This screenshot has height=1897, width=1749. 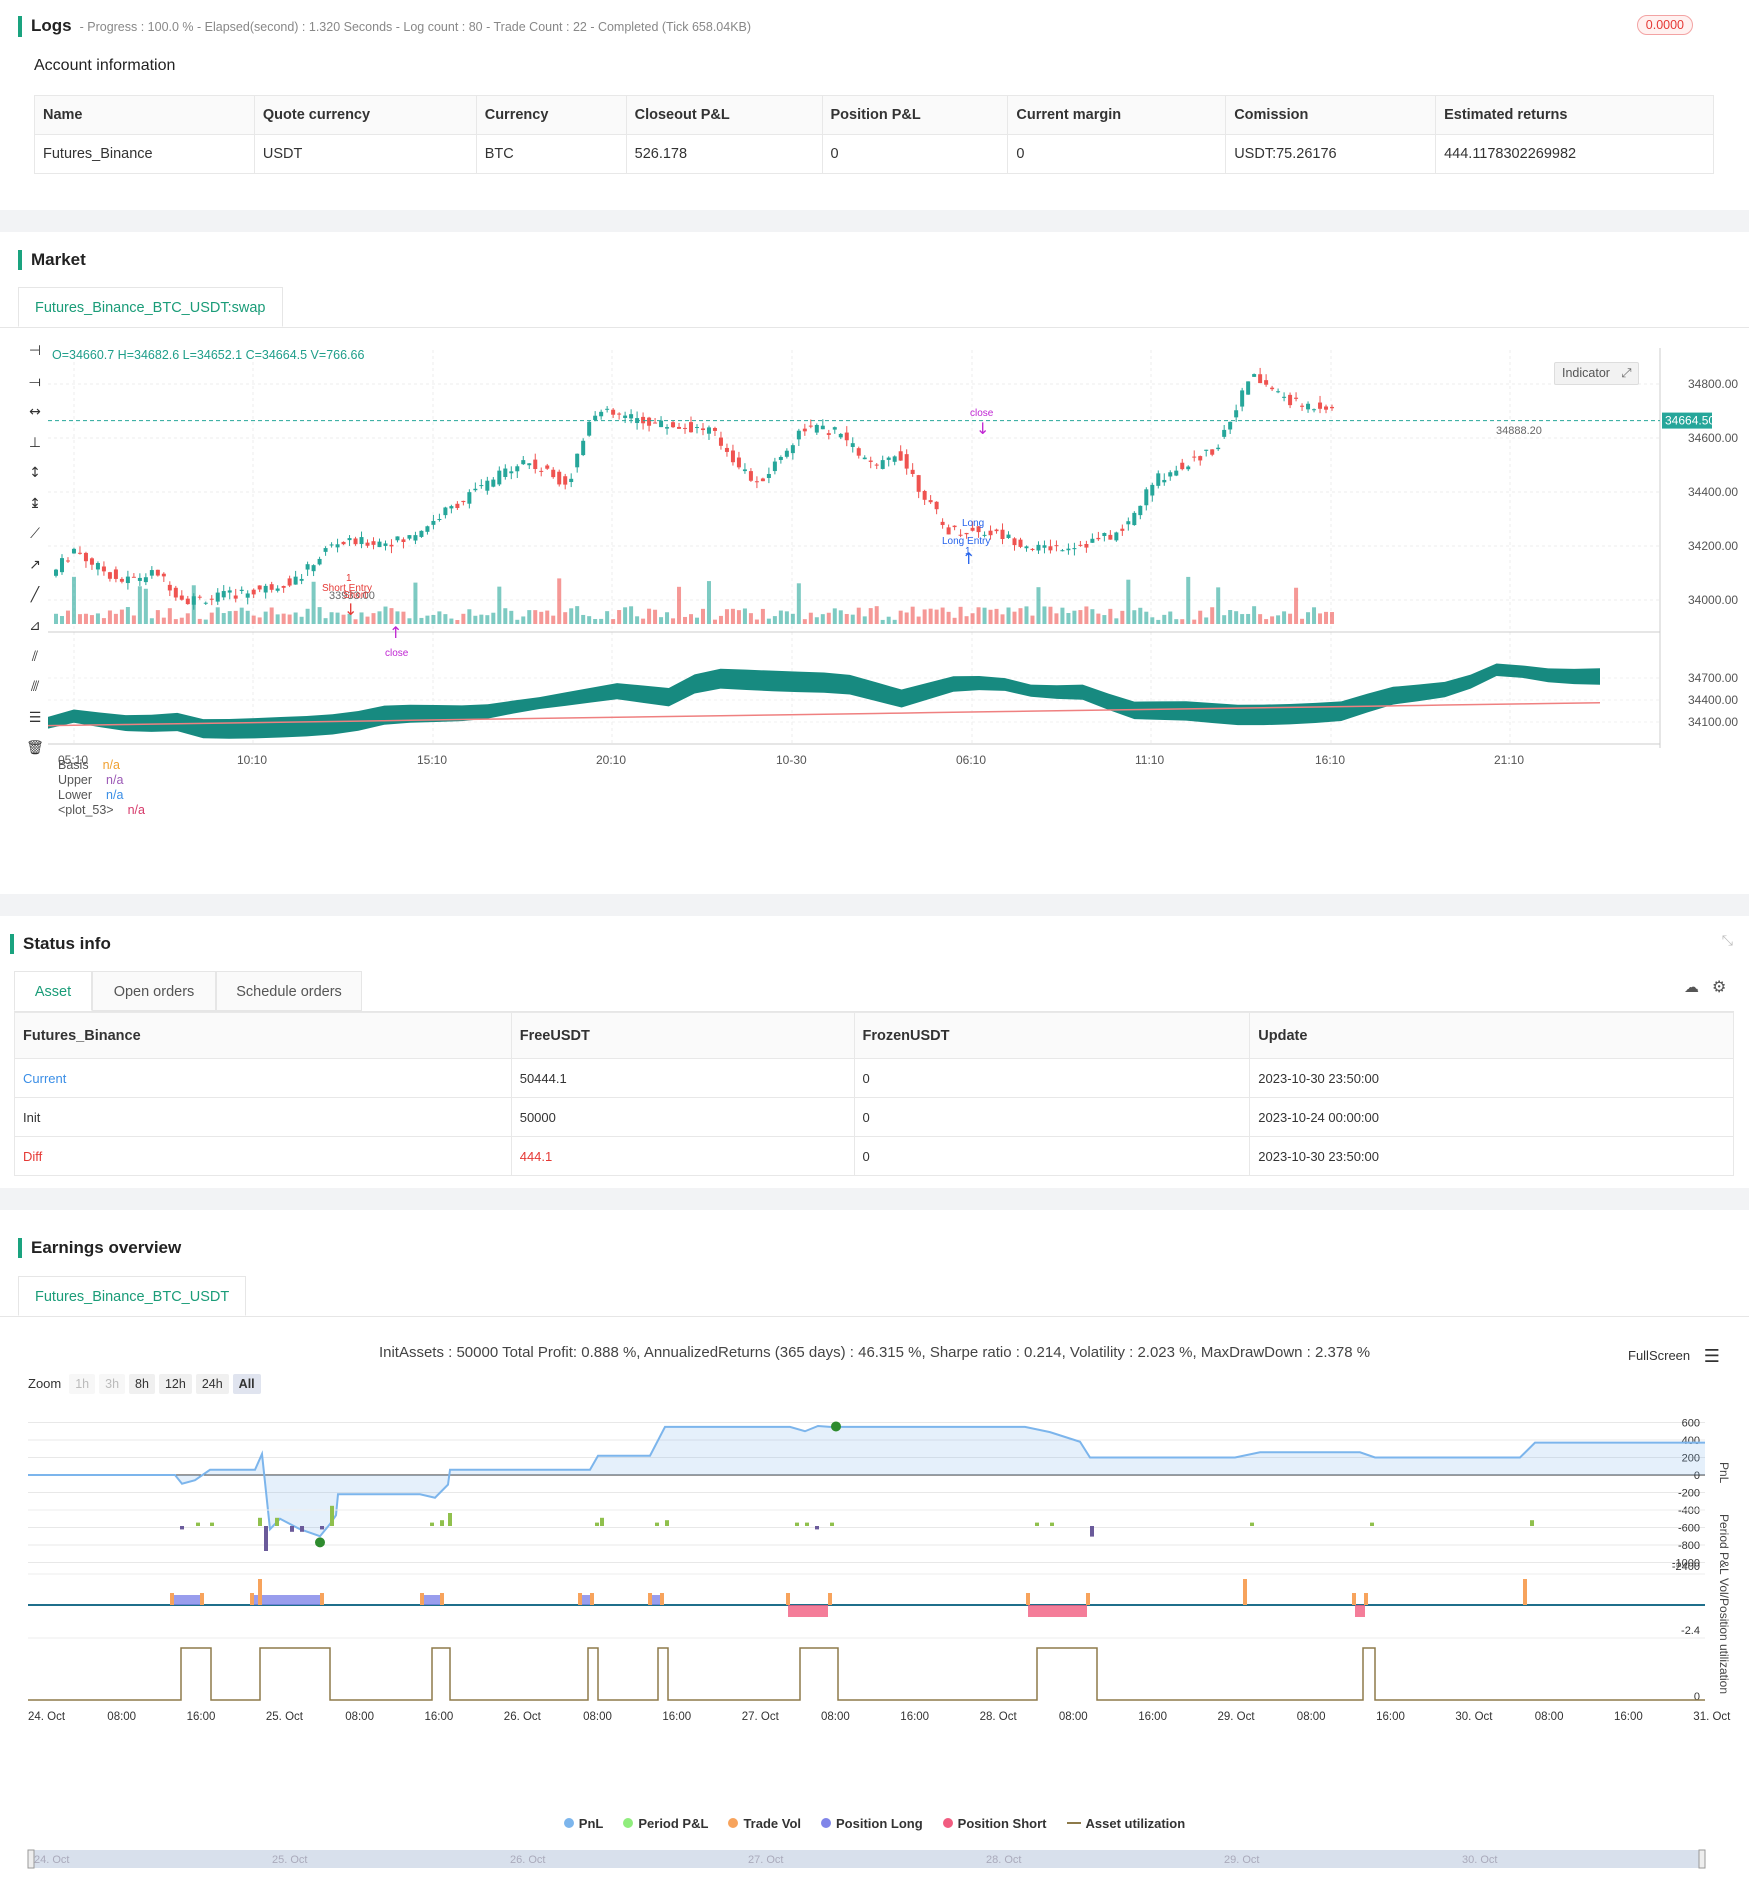 I want to click on pnl-tick-label: 400, so click(x=1691, y=1441).